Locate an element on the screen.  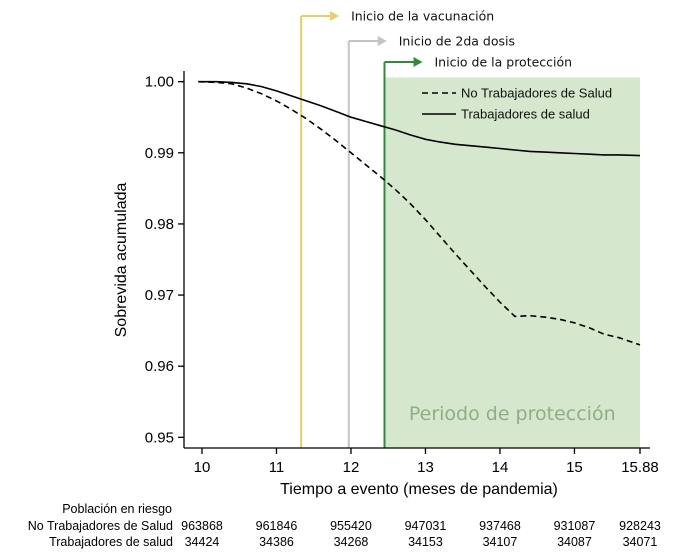
x-axis-title: Tiempo a evento (meses de pandemia) is located at coordinates (419, 489).